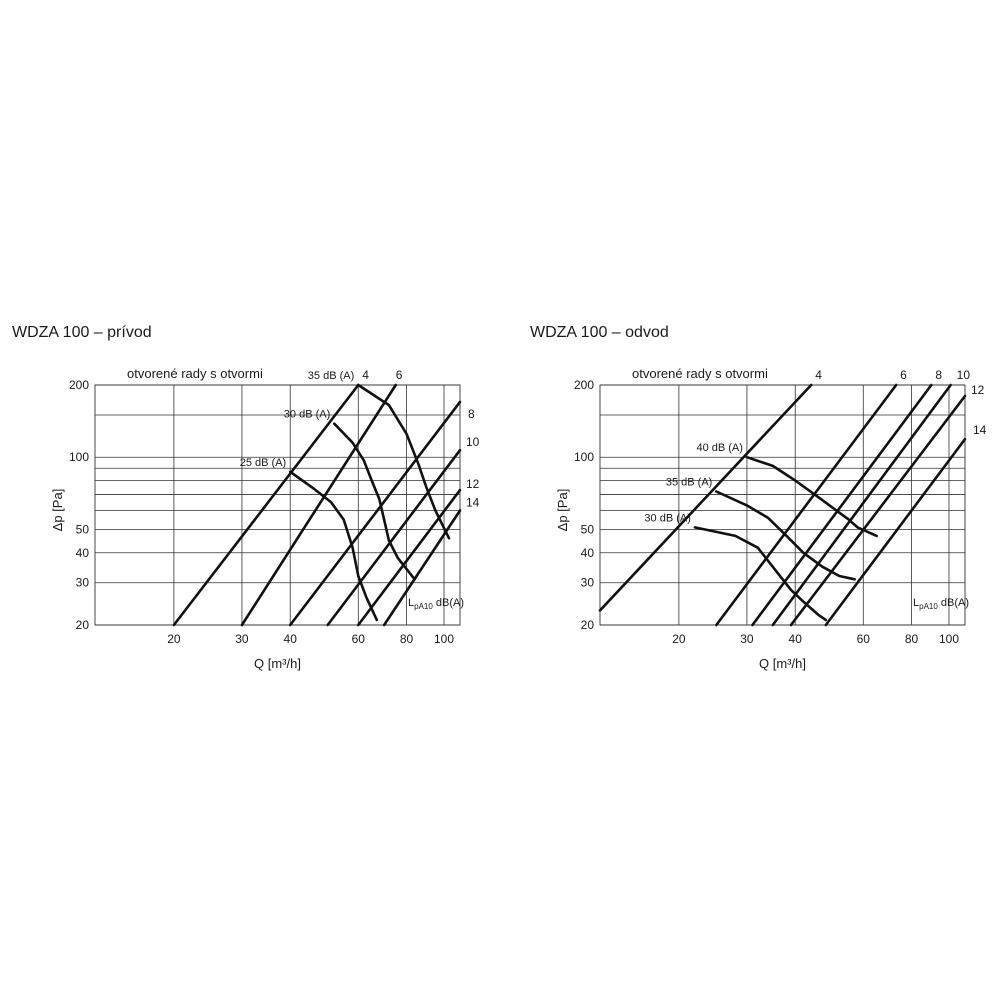 The height and width of the screenshot is (1000, 1000). Describe the element at coordinates (359, 639) in the screenshot. I see `left-xtick-60: 60` at that location.